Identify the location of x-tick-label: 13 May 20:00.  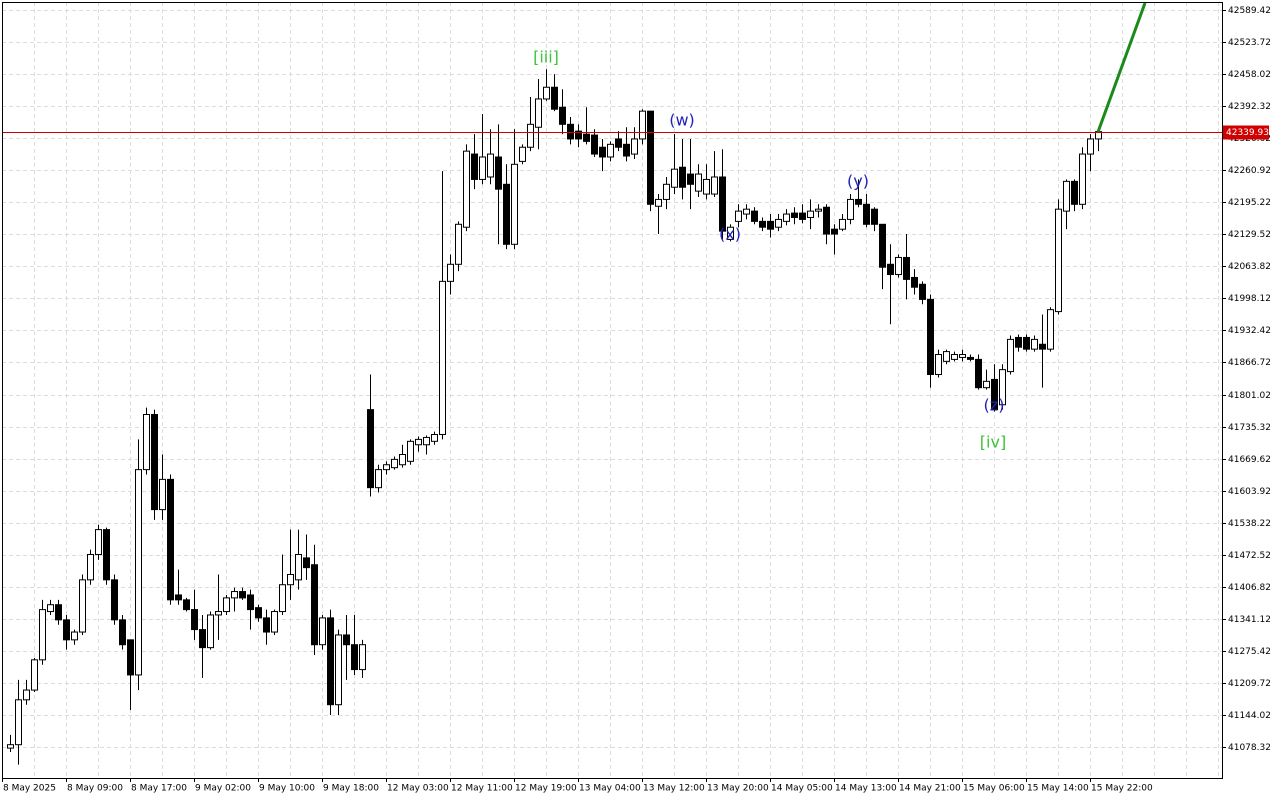
(738, 789).